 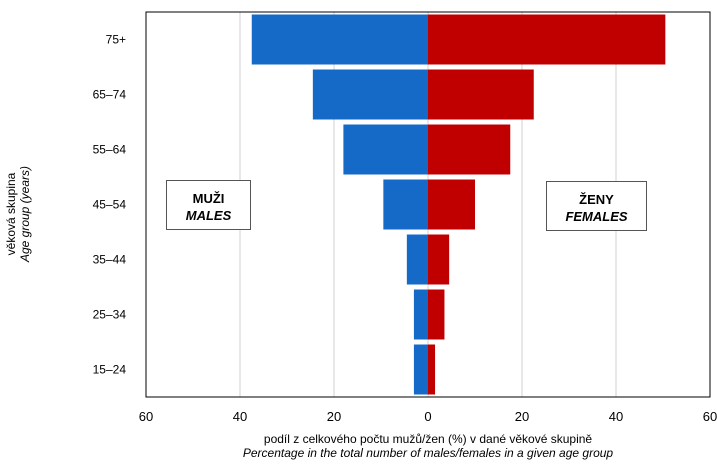 I want to click on y-tick-labels: 75+ 65–74 55–64 45–54 35–44 25–34 15–24, so click(x=110, y=205).